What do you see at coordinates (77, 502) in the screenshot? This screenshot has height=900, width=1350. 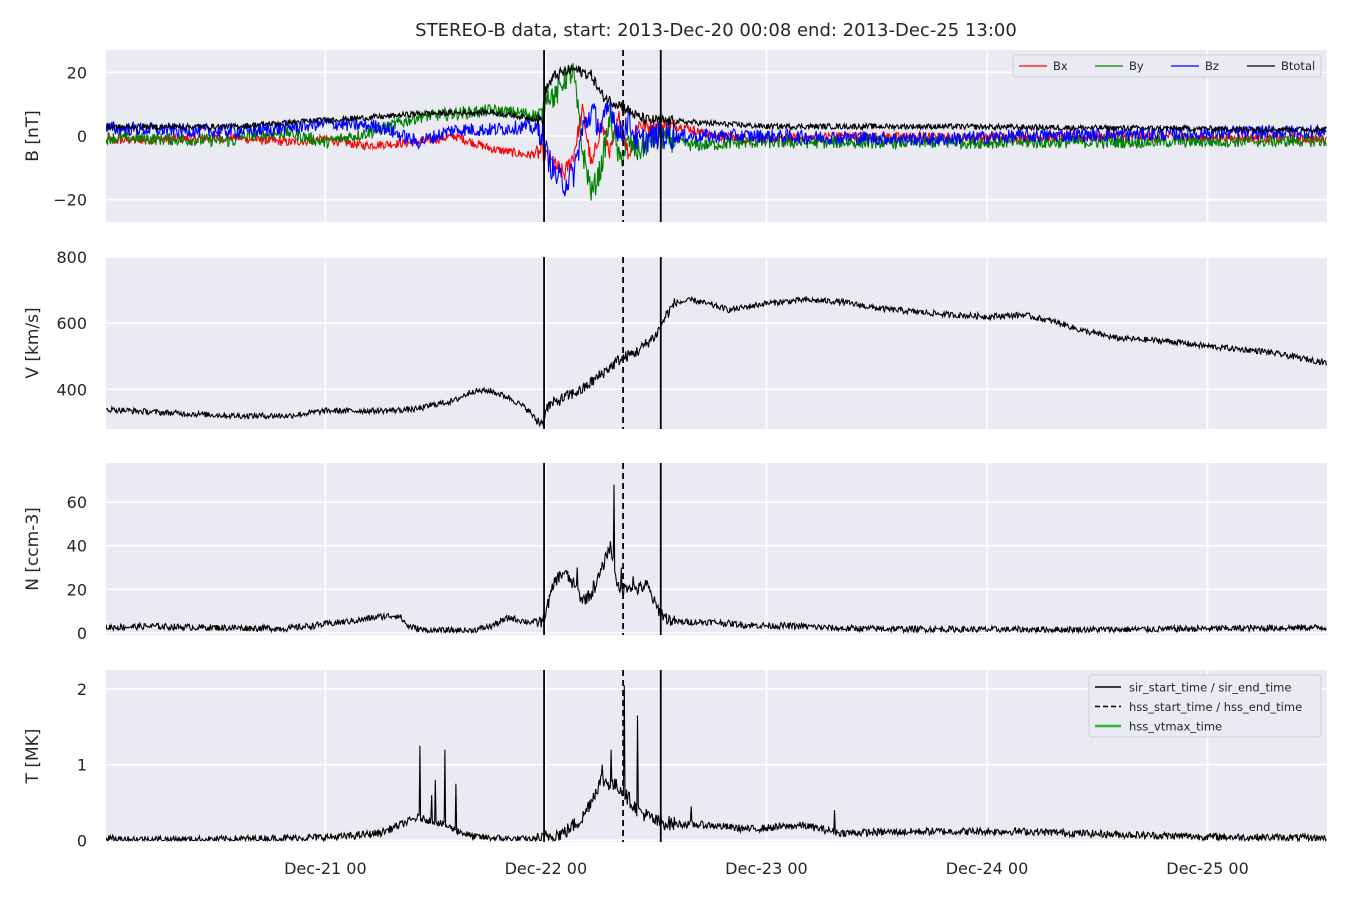 I see `y-tick-label: 60` at bounding box center [77, 502].